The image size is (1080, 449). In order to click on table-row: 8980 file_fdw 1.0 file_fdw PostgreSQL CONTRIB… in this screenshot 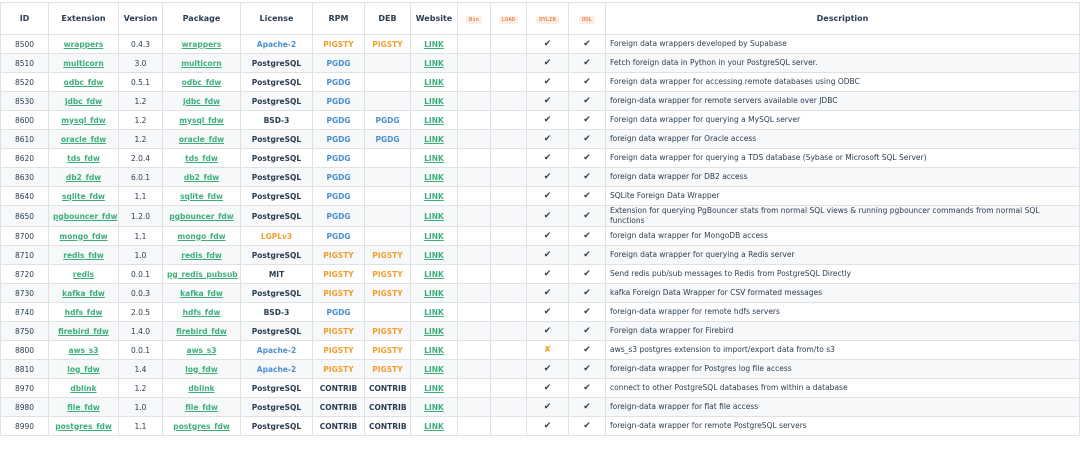, I will do `click(540, 407)`.